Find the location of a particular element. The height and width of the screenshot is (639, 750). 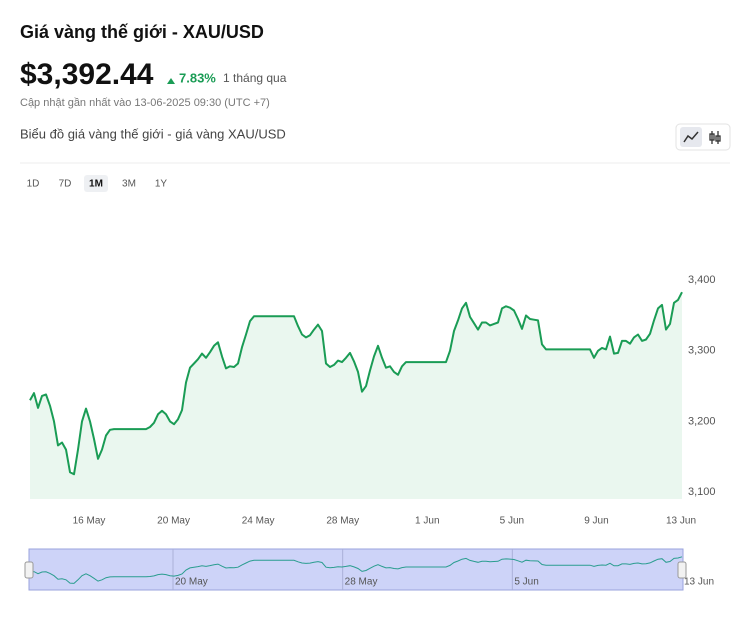

x-tick-label: 13 Jun is located at coordinates (681, 521).